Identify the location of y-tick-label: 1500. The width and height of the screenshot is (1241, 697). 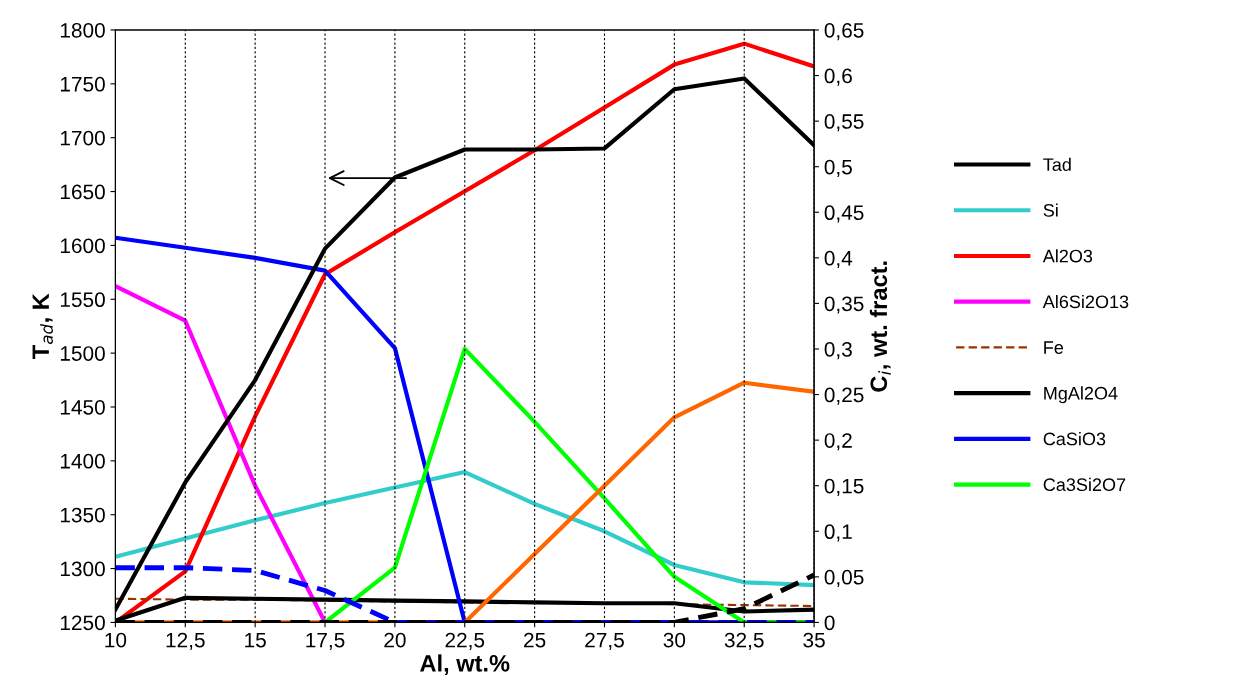
(82, 353).